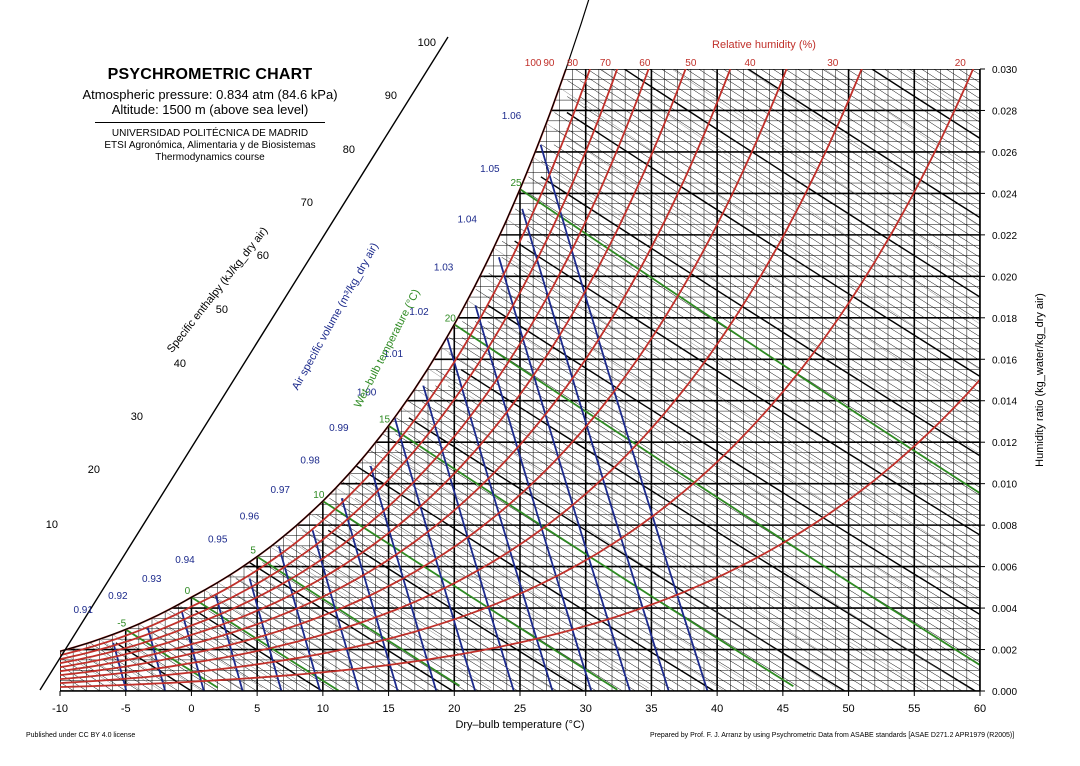 Image resolution: width=1080 pixels, height=766 pixels. What do you see at coordinates (81, 735) in the screenshot?
I see `license-note: Published under CC BY 4.0 license` at bounding box center [81, 735].